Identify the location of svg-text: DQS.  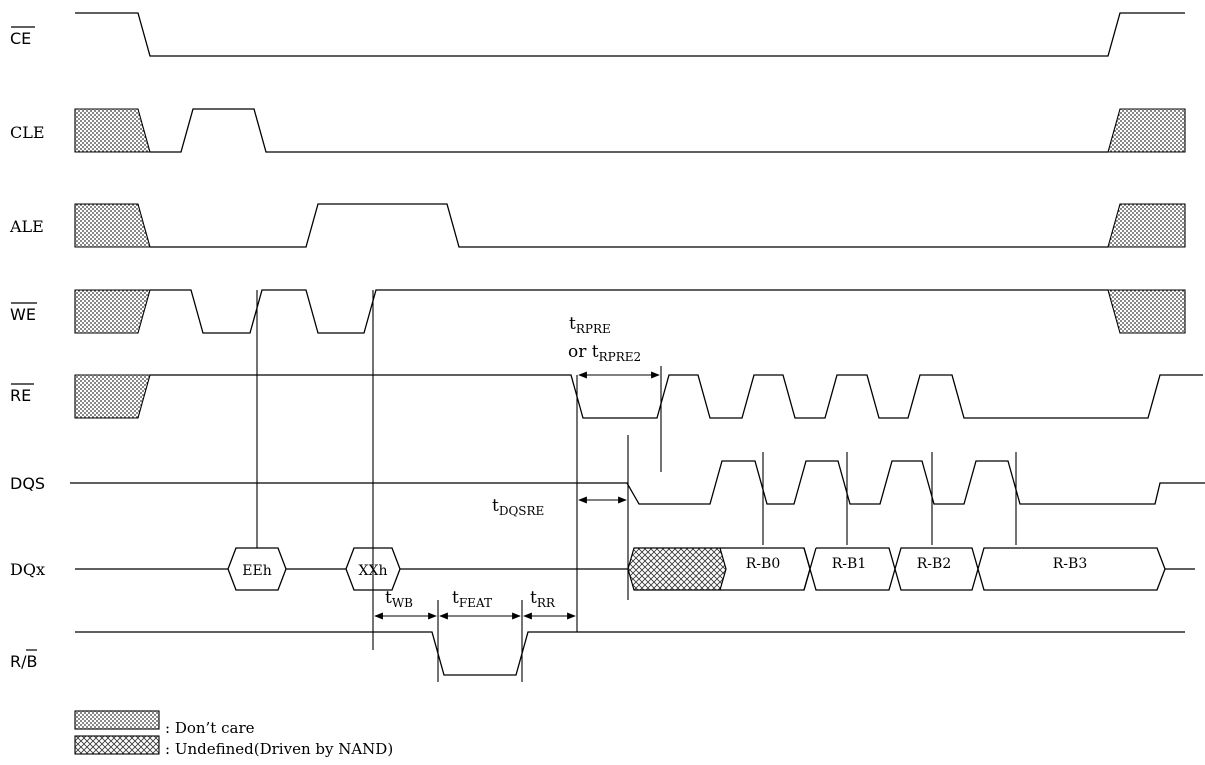
(27, 483).